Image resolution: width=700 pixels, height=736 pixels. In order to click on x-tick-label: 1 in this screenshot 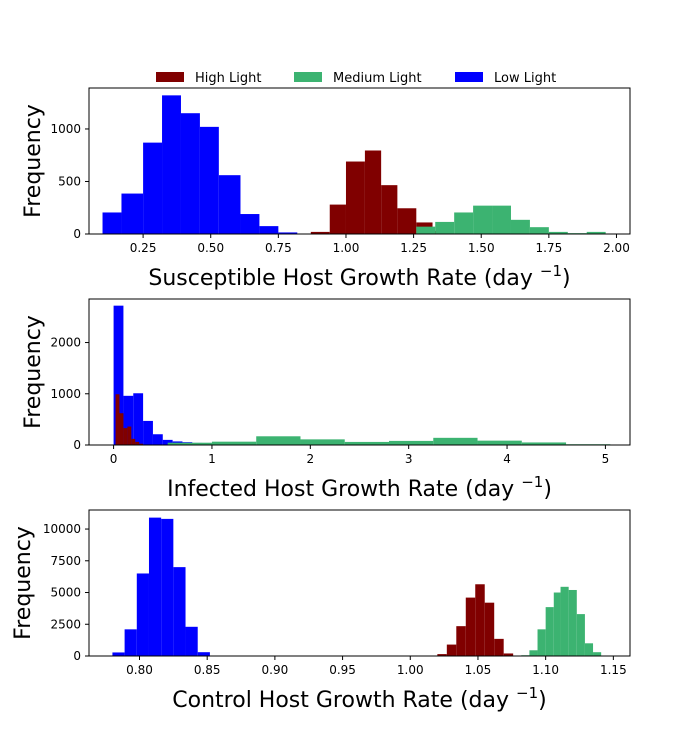, I will do `click(212, 459)`.